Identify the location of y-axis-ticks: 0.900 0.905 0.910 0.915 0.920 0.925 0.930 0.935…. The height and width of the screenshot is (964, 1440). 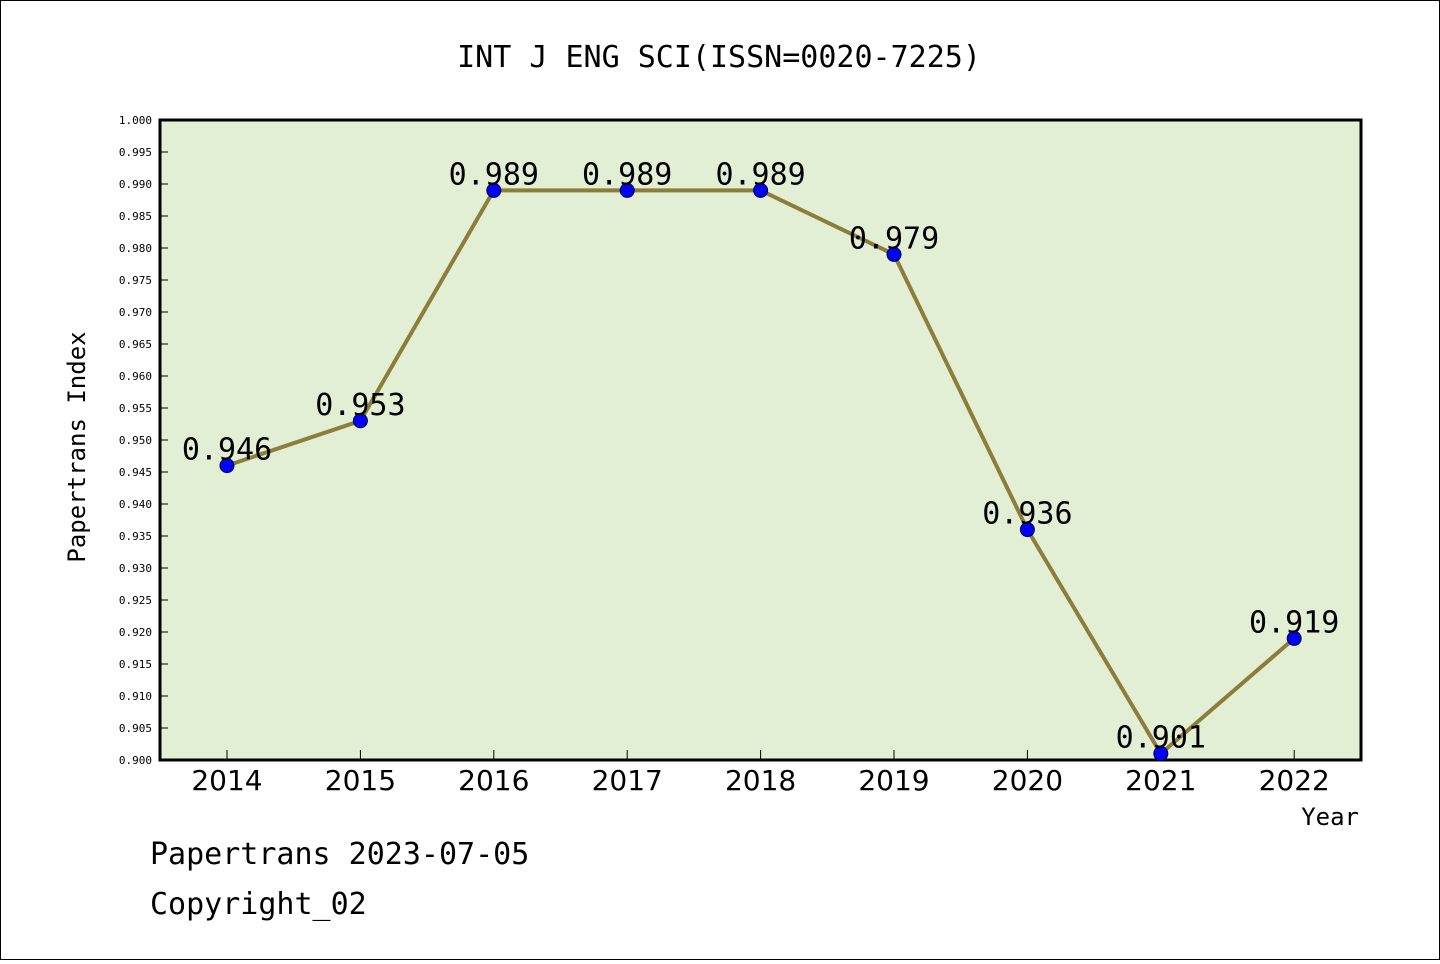
(143, 440).